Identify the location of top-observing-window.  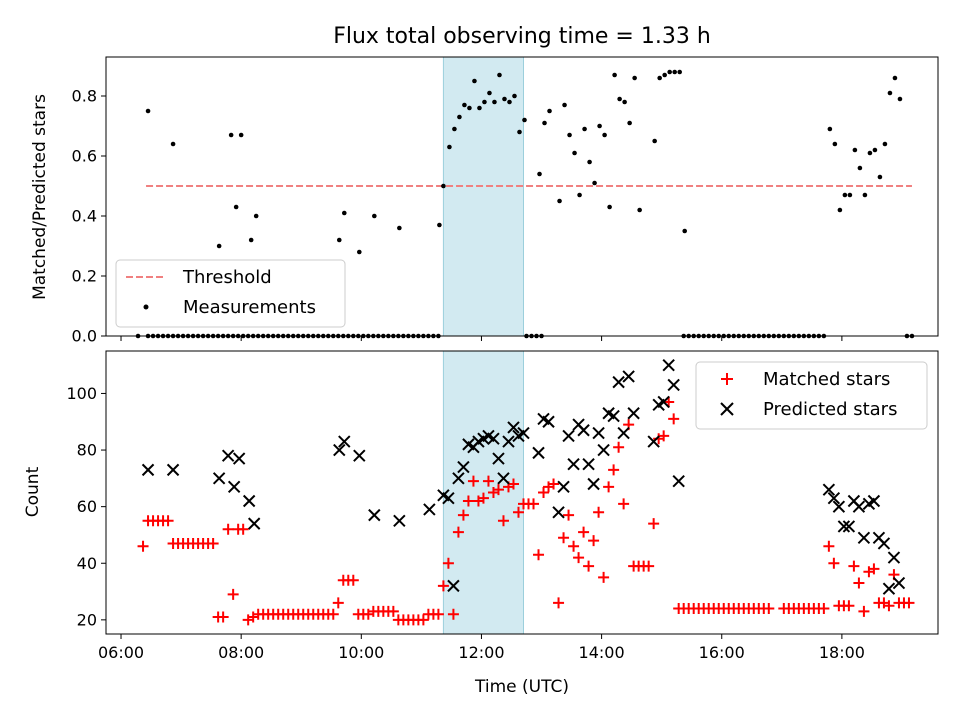
(483, 196).